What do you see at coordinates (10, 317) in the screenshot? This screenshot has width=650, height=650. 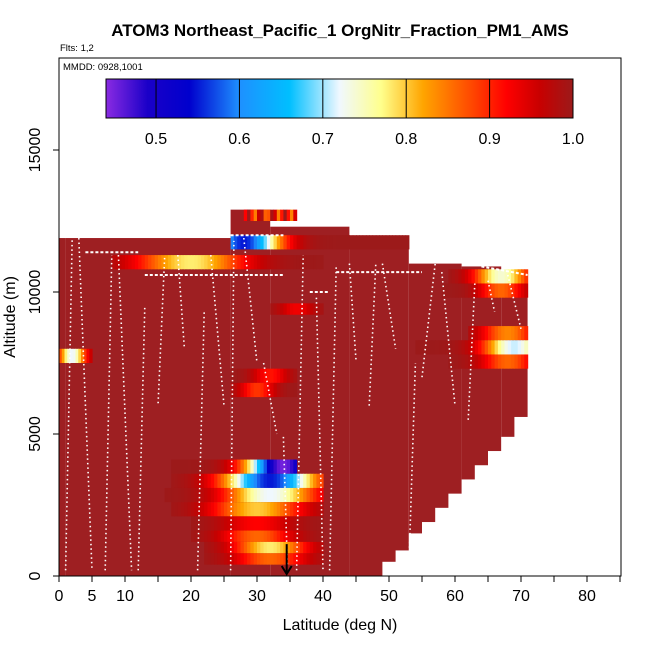 I see `y-axis-label: Altitude (m)` at bounding box center [10, 317].